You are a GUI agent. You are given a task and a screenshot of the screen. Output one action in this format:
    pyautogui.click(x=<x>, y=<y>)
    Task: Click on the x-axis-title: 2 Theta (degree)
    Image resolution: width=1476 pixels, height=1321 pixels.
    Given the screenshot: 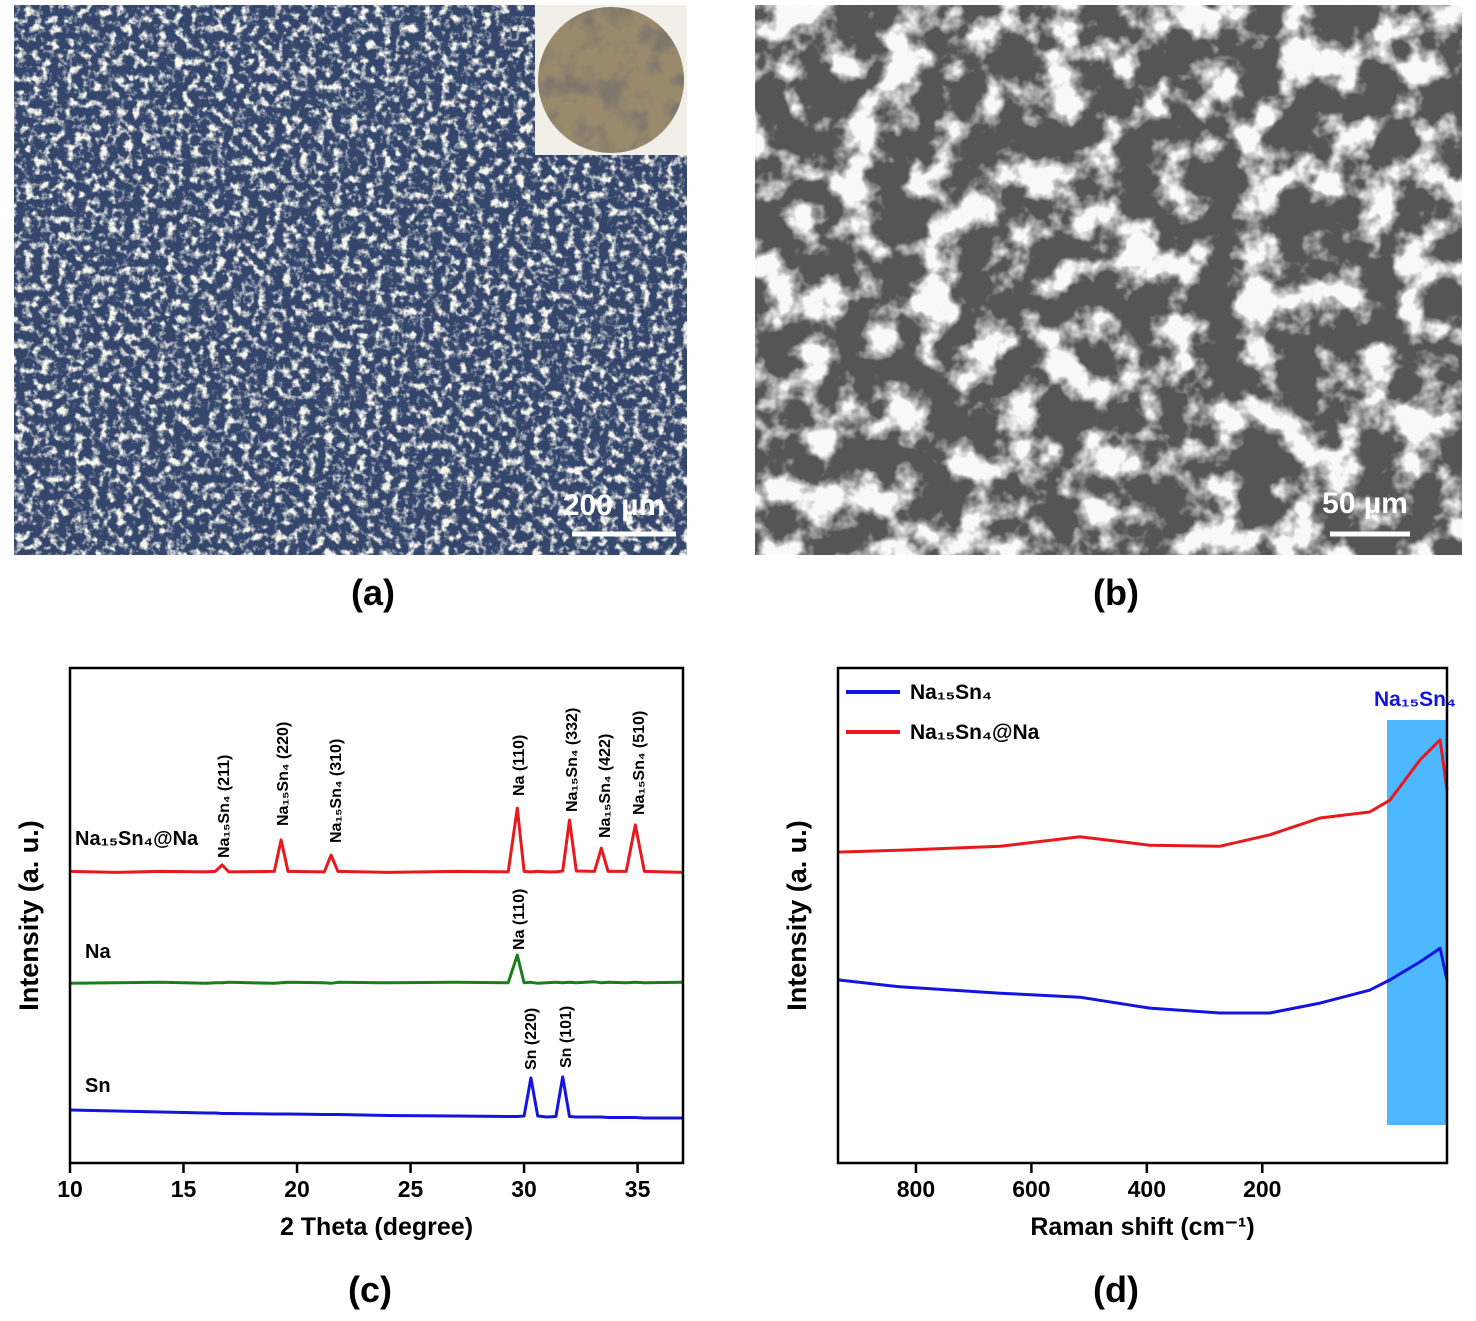 What is the action you would take?
    pyautogui.click(x=376, y=1227)
    